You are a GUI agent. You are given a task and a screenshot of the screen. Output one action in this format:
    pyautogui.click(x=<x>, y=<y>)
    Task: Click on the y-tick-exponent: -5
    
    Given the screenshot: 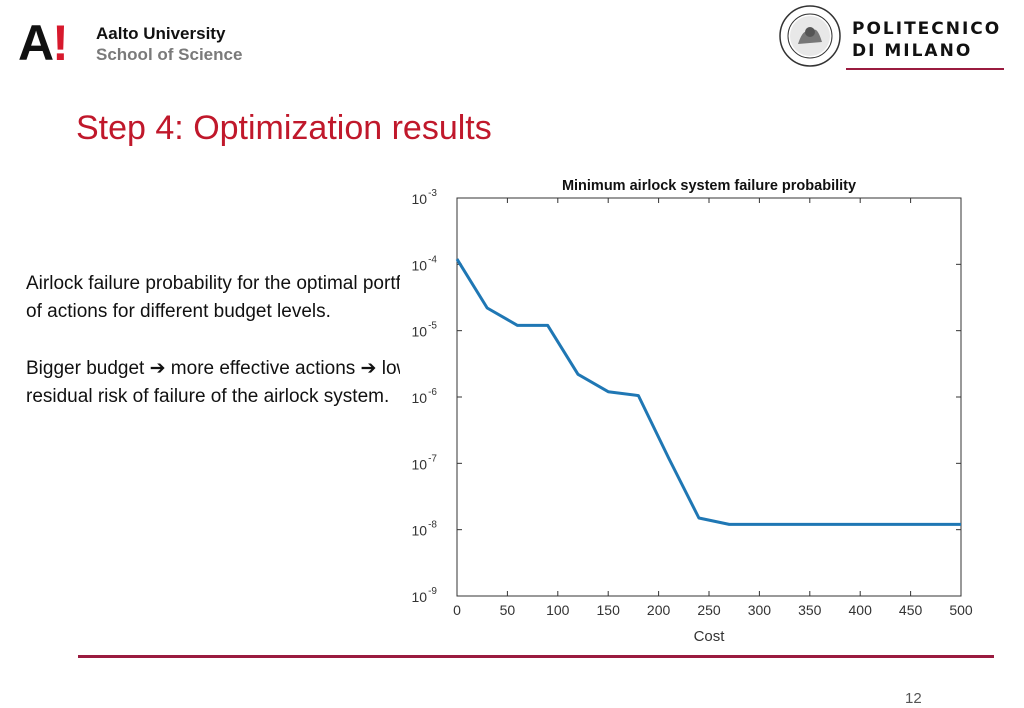 What is the action you would take?
    pyautogui.click(x=432, y=326)
    